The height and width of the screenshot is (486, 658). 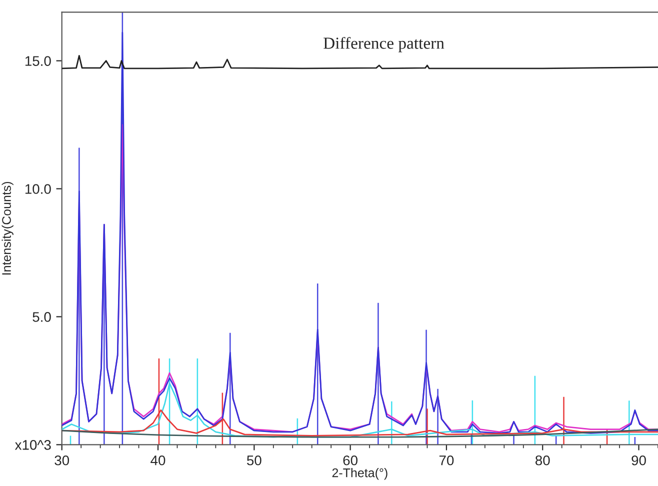 I want to click on x-tick-label: 70, so click(x=446, y=460).